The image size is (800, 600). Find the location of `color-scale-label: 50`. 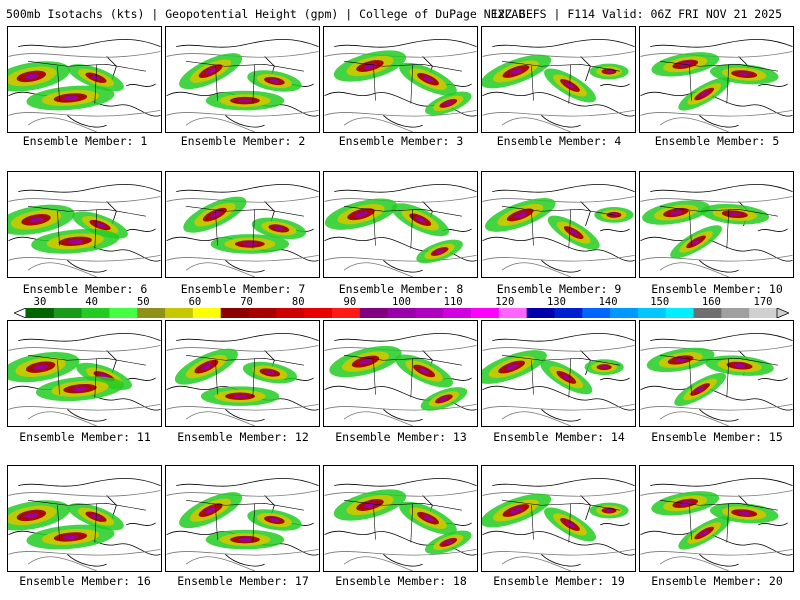

color-scale-label: 50 is located at coordinates (143, 302).